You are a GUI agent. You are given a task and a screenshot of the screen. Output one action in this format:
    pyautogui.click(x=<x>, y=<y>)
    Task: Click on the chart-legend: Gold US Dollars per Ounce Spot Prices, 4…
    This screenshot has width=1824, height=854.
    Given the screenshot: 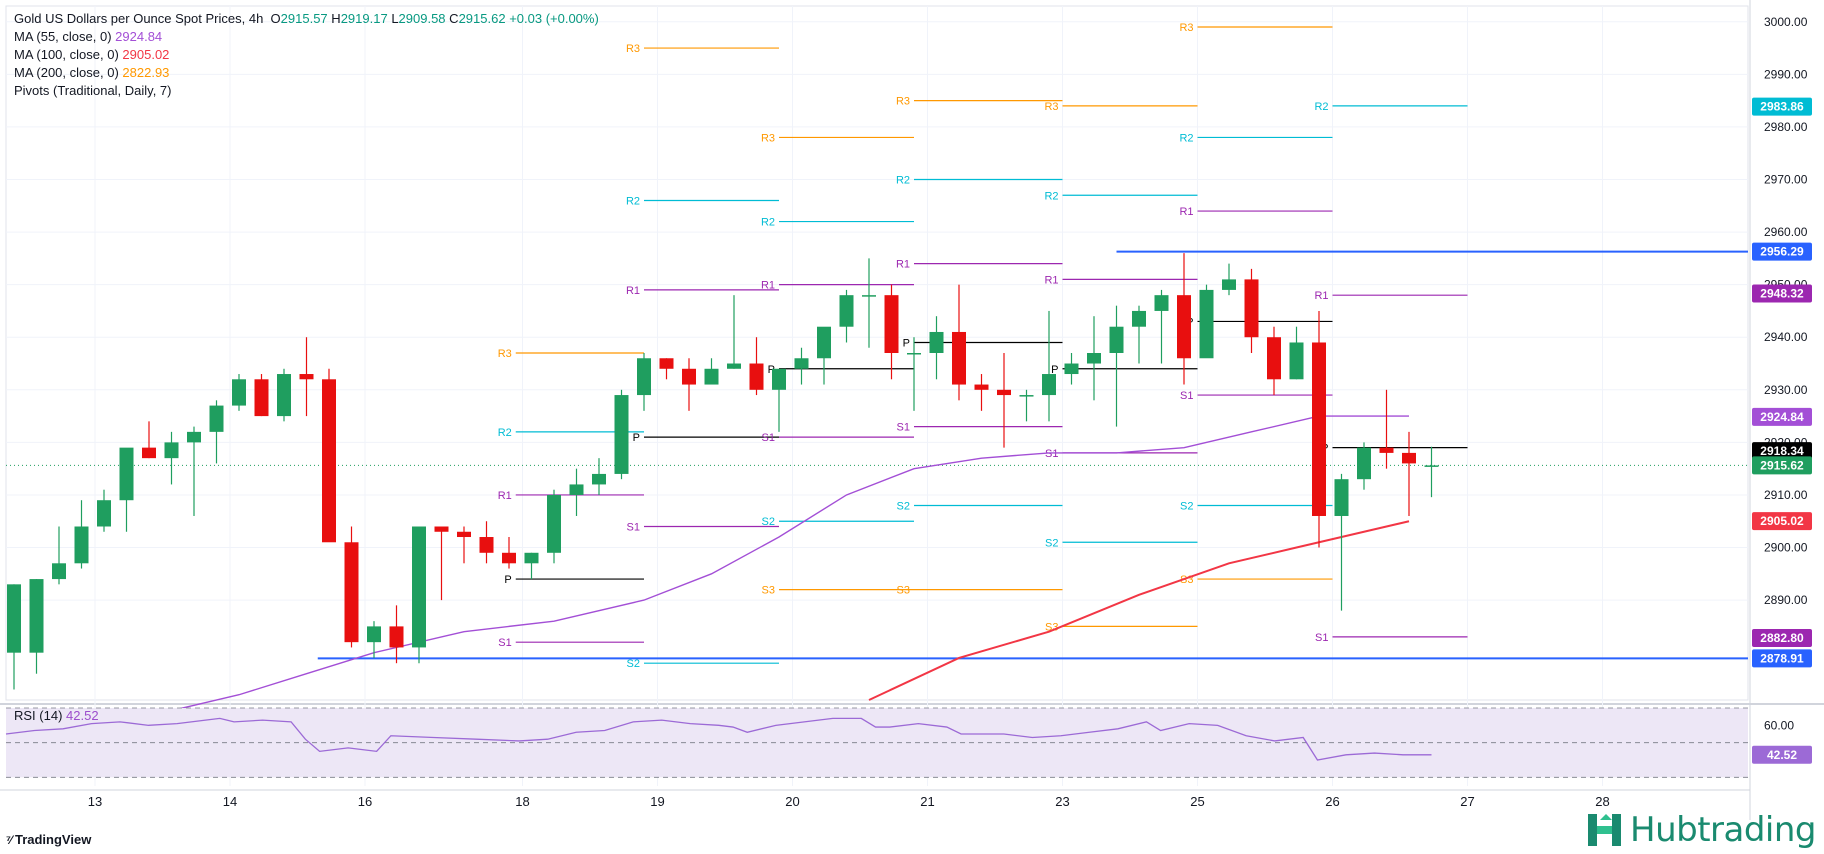 What is the action you would take?
    pyautogui.click(x=306, y=55)
    